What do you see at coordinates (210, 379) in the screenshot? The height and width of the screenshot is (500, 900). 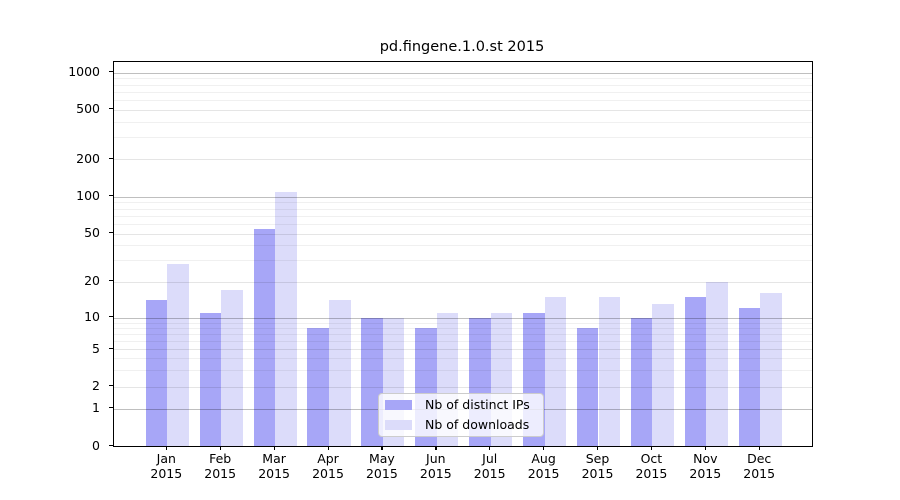 I see `bar-nb-of-distinct-ips-feb` at bounding box center [210, 379].